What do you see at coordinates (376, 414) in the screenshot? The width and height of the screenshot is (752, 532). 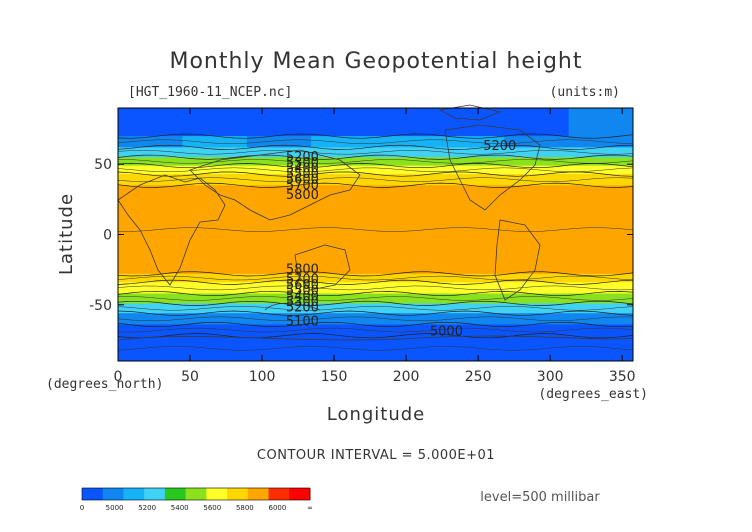 I see `x-axis-label: Longitude` at bounding box center [376, 414].